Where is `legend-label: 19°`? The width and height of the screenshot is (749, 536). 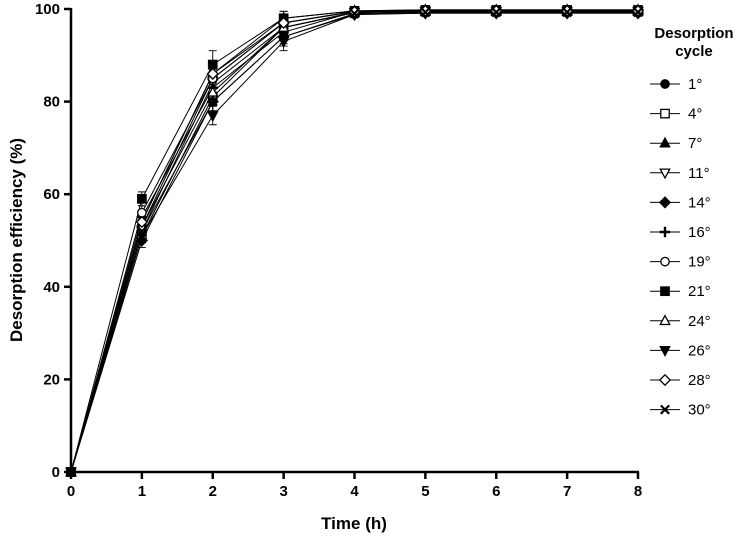
legend-label: 19° is located at coordinates (699, 262).